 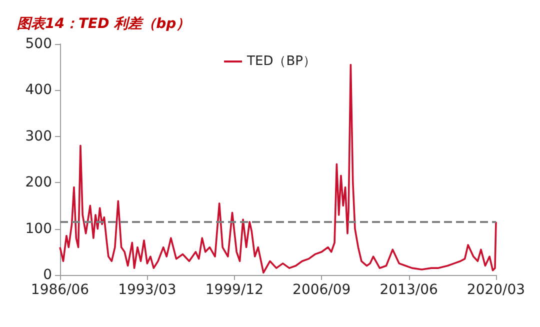 What do you see at coordinates (321, 290) in the screenshot?
I see `x-tick-label: 2006/09` at bounding box center [321, 290].